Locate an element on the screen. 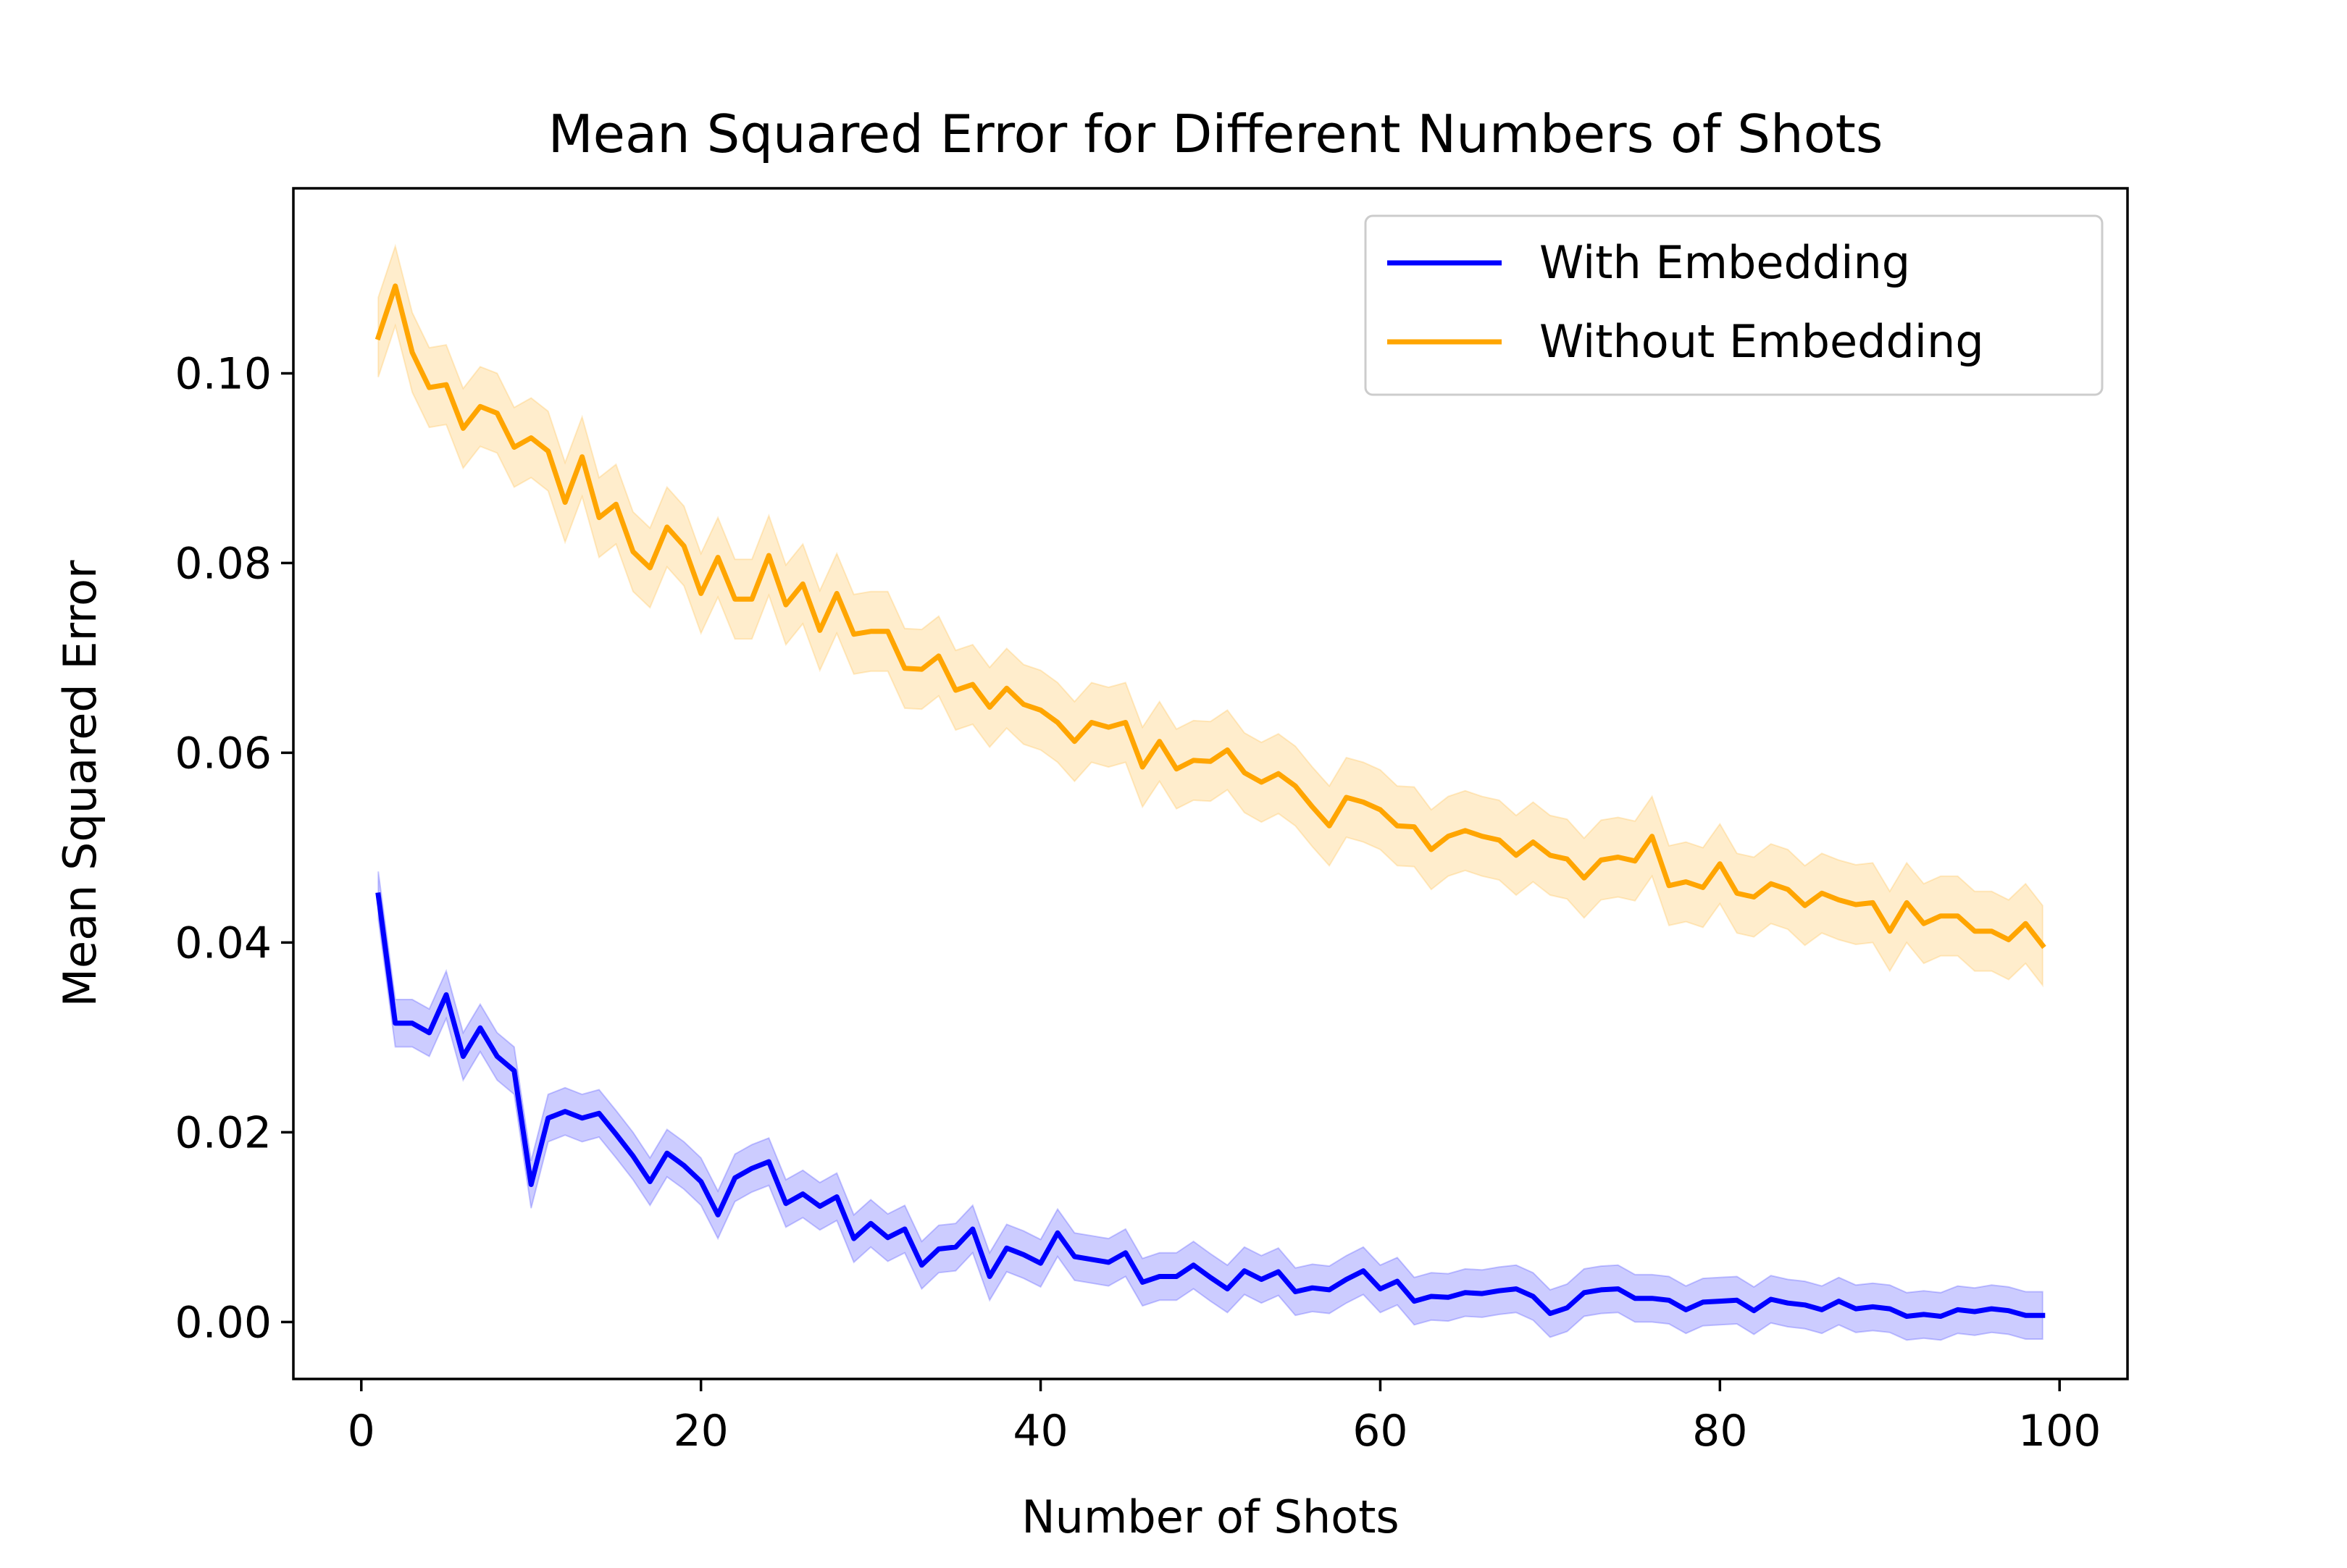  y-tick-label: 0.06 is located at coordinates (224, 754).